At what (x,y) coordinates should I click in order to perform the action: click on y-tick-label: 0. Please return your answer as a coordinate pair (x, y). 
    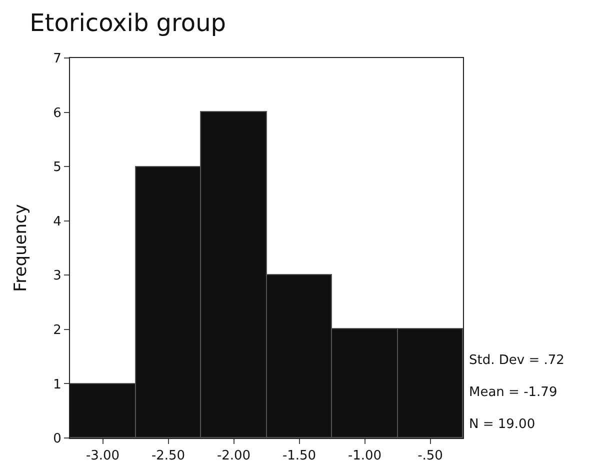
    Looking at the image, I should click on (57, 439).